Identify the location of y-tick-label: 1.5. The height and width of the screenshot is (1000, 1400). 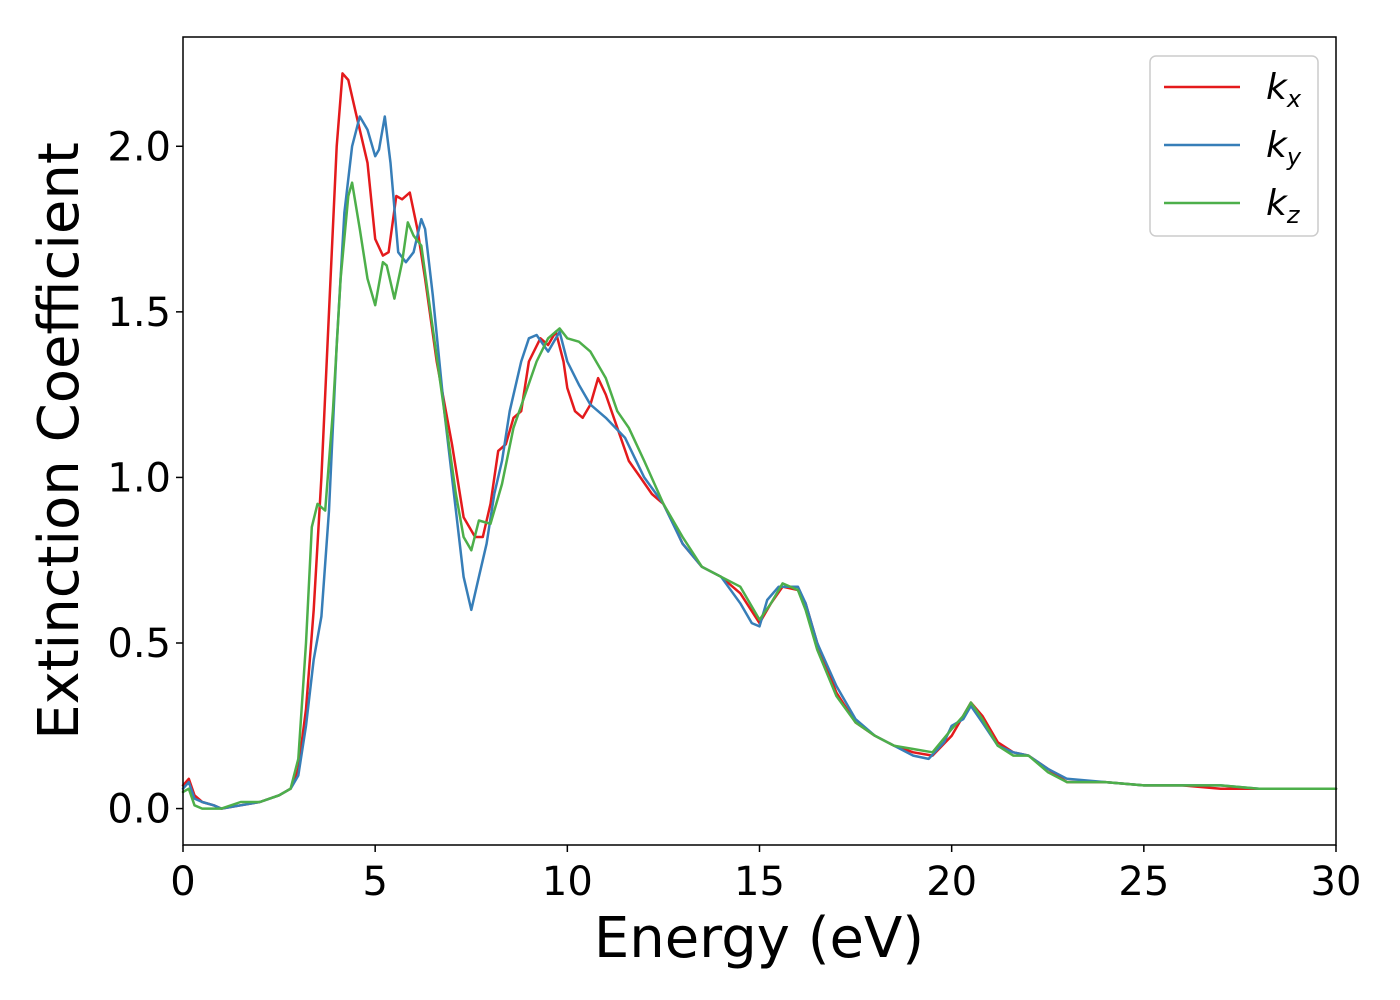
(139, 313).